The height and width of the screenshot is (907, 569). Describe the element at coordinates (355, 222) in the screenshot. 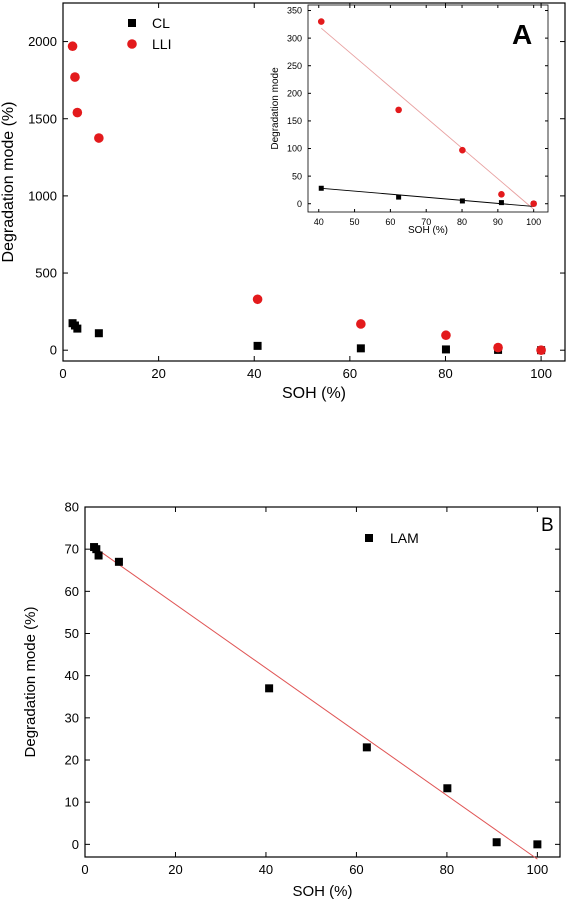

I see `x-tick-label: 50` at that location.